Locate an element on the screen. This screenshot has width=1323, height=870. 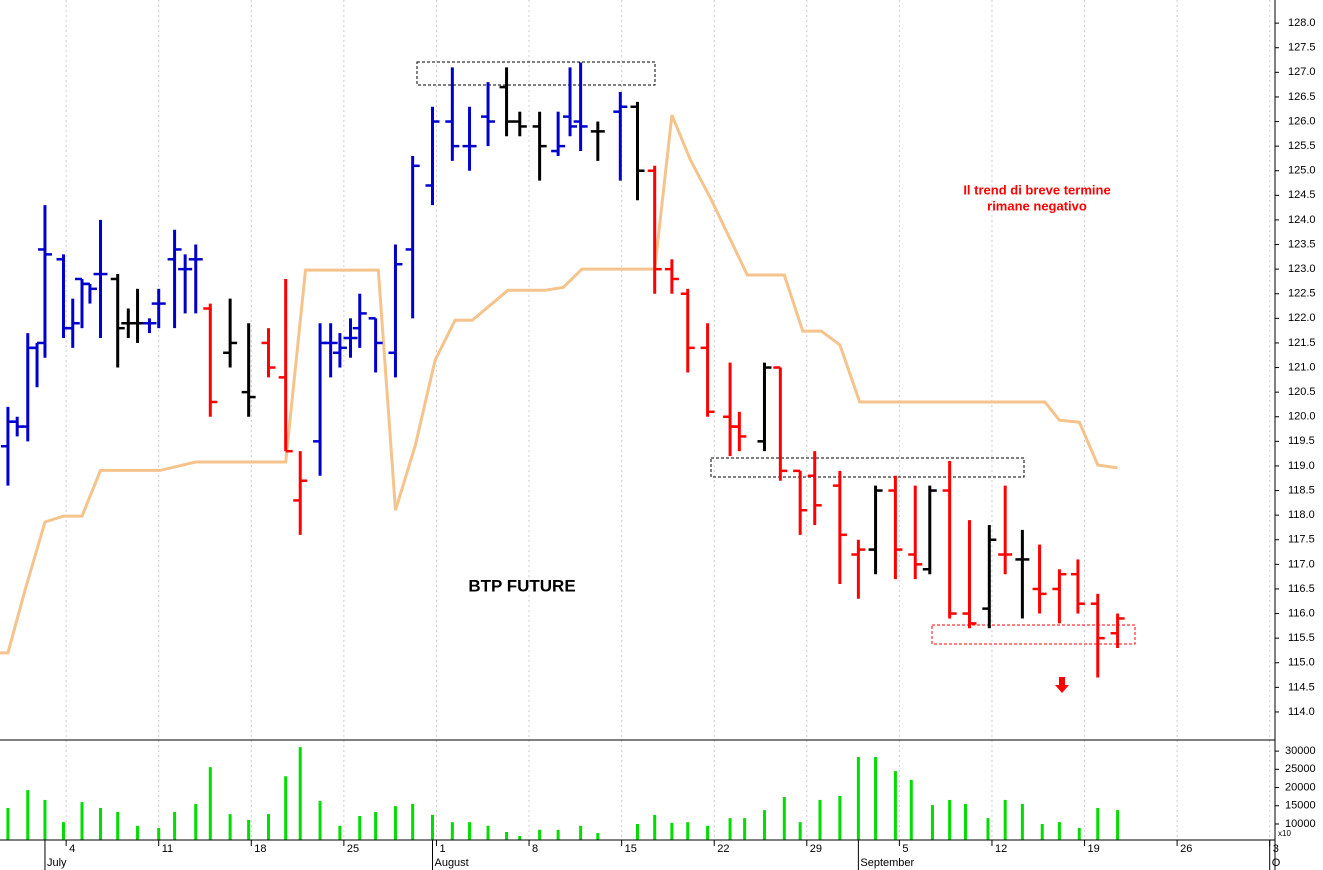
down-arrow is located at coordinates (1062, 685).